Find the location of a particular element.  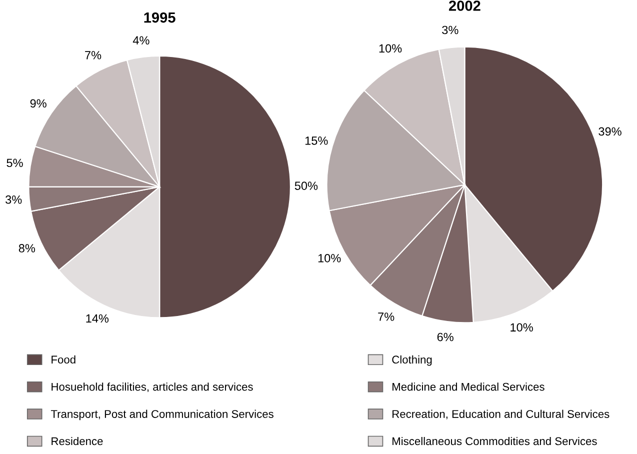

legend-label: Food is located at coordinates (64, 359).